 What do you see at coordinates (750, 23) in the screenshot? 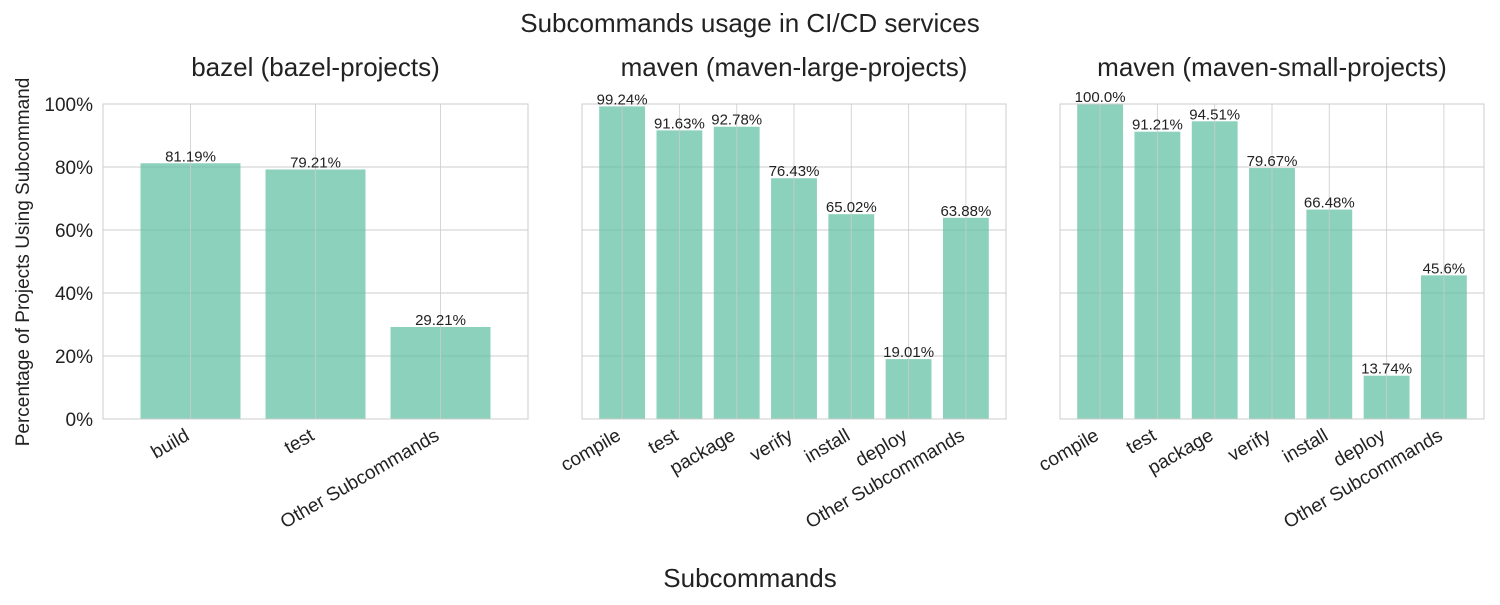
I see `figure-title: Subcommands usage in CI/CD services` at bounding box center [750, 23].